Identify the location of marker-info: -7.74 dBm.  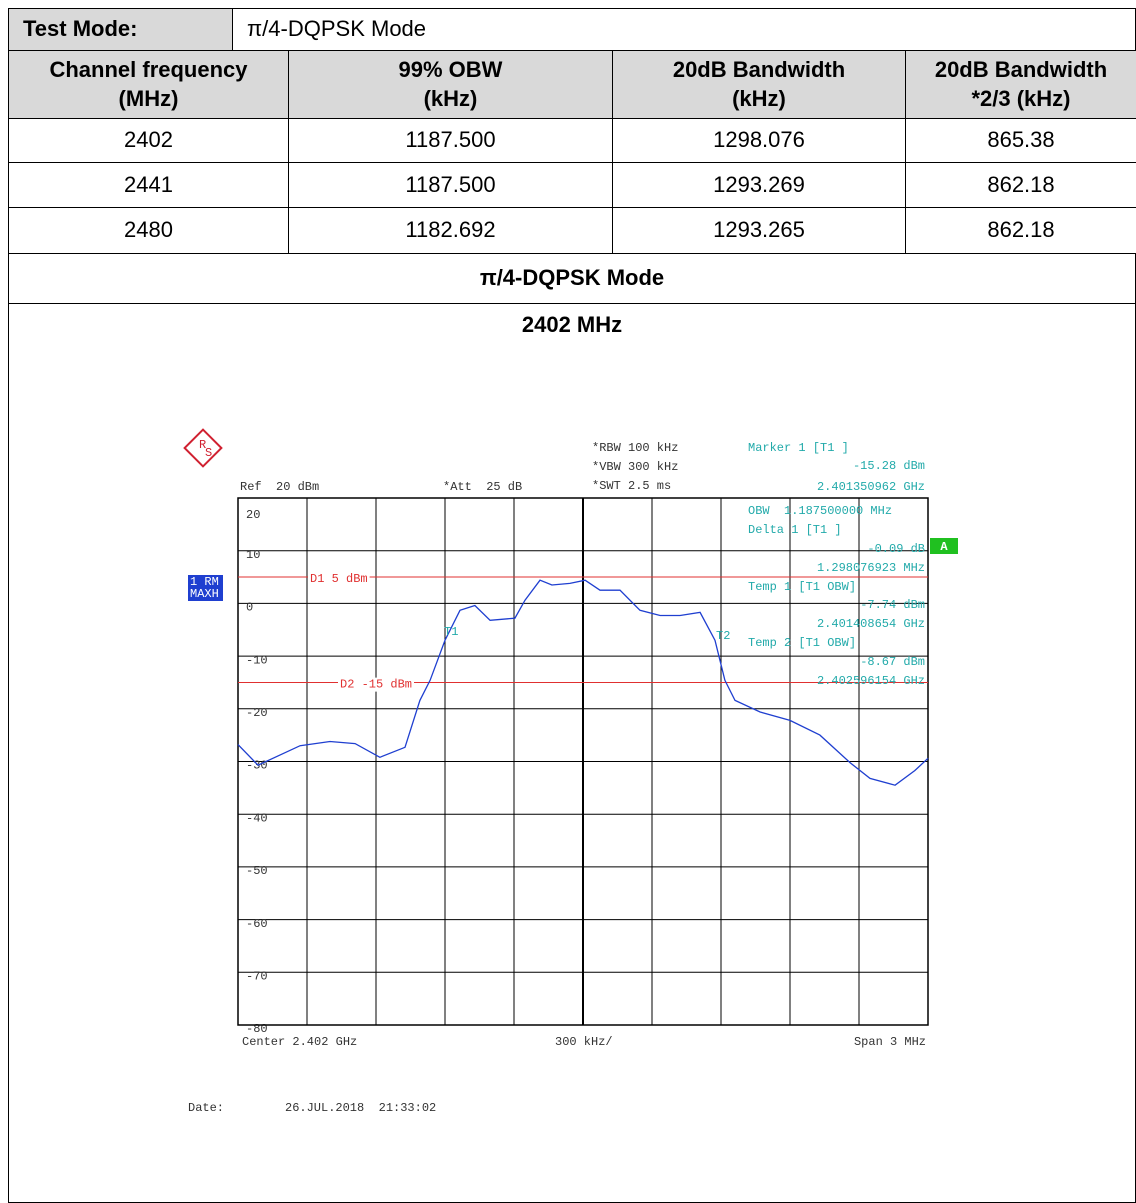
(892, 605).